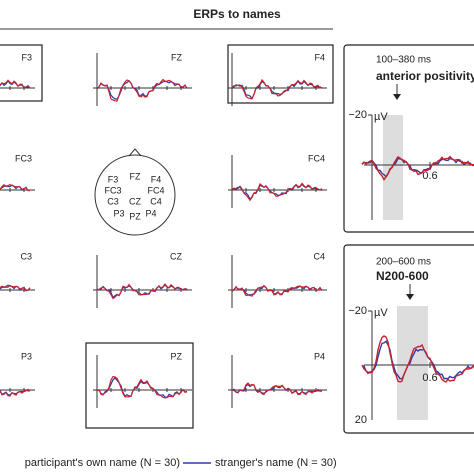 Image resolution: width=474 pixels, height=474 pixels. Describe the element at coordinates (361, 420) in the screenshot. I see `y-tick-label: 20` at that location.